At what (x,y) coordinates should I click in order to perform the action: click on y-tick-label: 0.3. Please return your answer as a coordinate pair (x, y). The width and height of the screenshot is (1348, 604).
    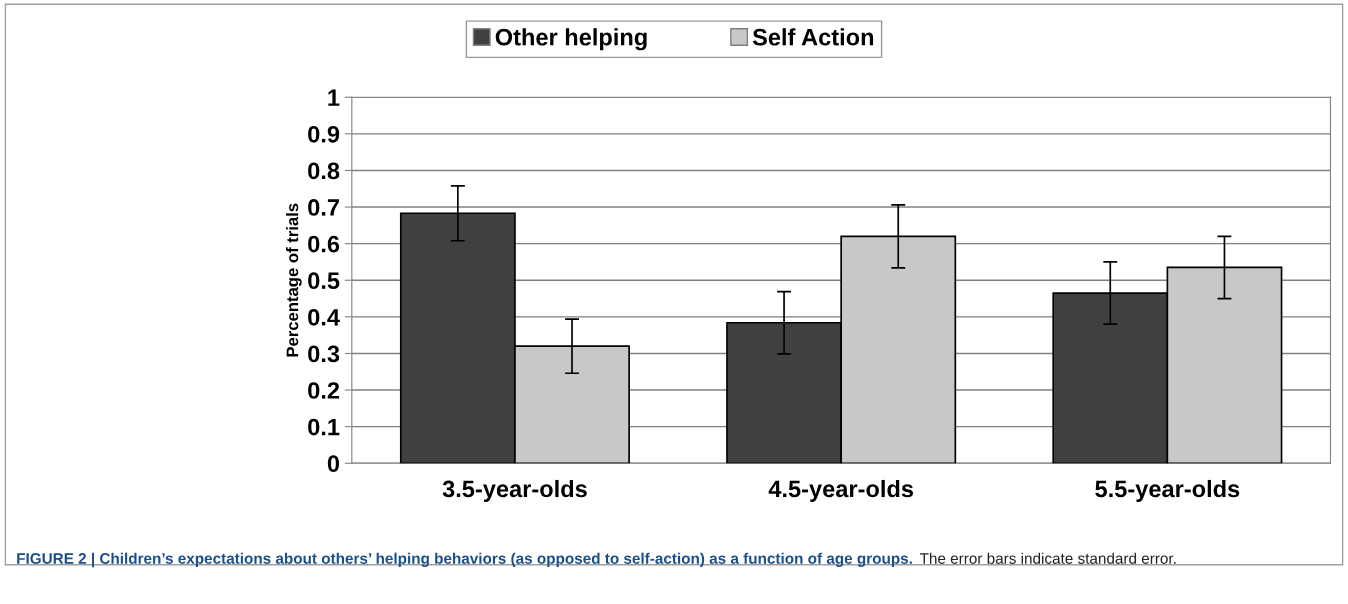
    Looking at the image, I should click on (324, 354).